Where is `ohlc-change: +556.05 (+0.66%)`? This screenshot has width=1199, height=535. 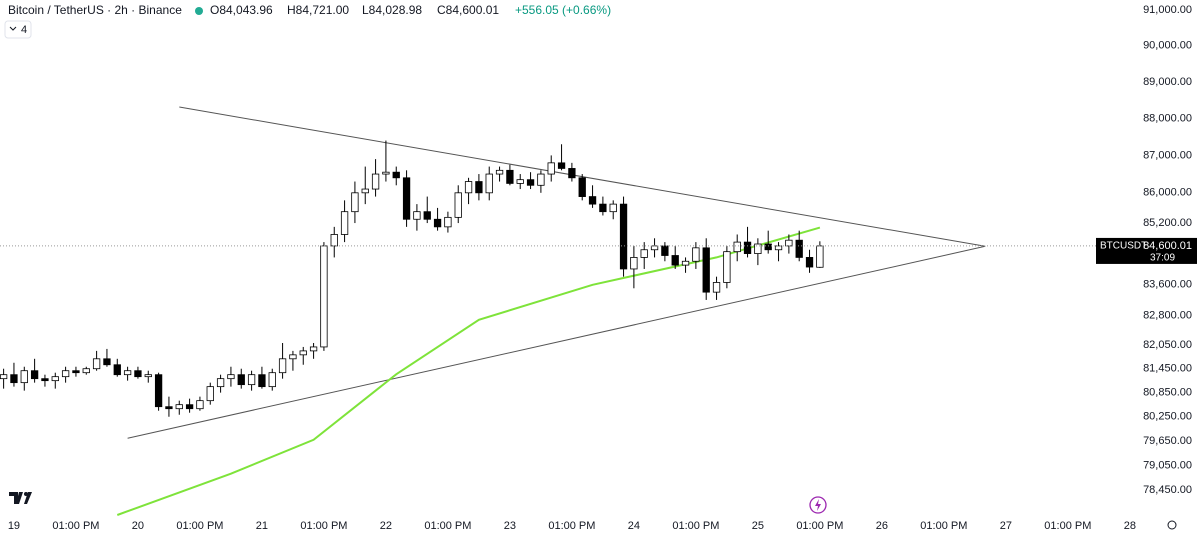 ohlc-change: +556.05 (+0.66%) is located at coordinates (563, 10).